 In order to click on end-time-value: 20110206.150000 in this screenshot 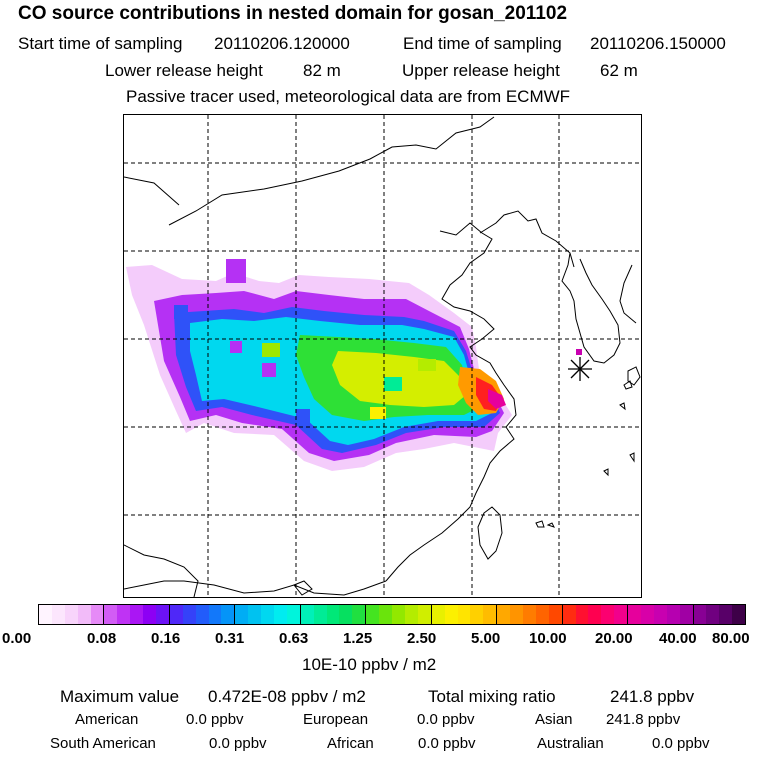, I will do `click(658, 43)`.